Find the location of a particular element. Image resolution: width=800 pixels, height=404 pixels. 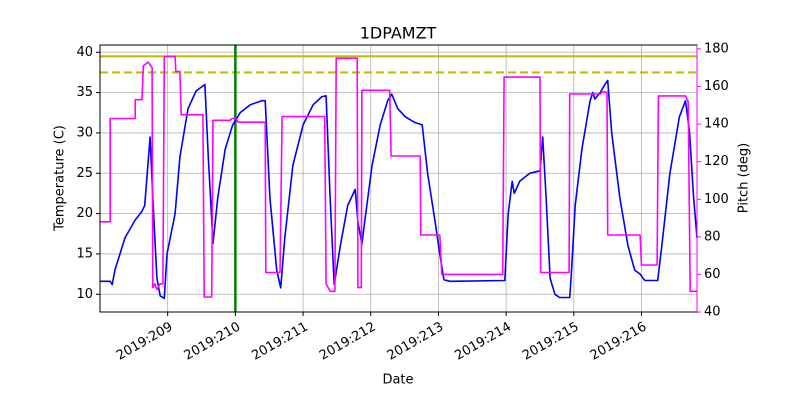

y2-tick-label: 60 is located at coordinates (712, 274).